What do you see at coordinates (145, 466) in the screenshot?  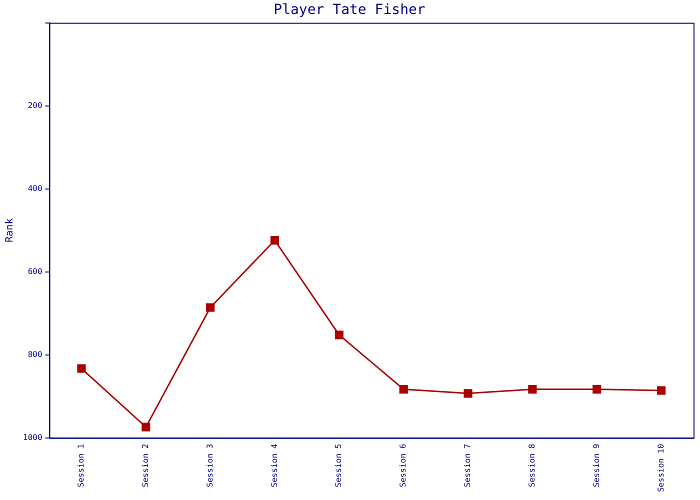 I see `x-tick-label: Session 2` at bounding box center [145, 466].